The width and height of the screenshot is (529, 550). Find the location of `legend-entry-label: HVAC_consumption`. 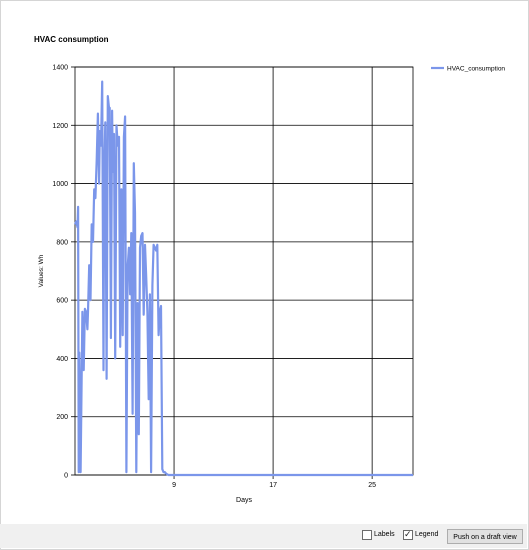

legend-entry-label: HVAC_consumption is located at coordinates (476, 68).